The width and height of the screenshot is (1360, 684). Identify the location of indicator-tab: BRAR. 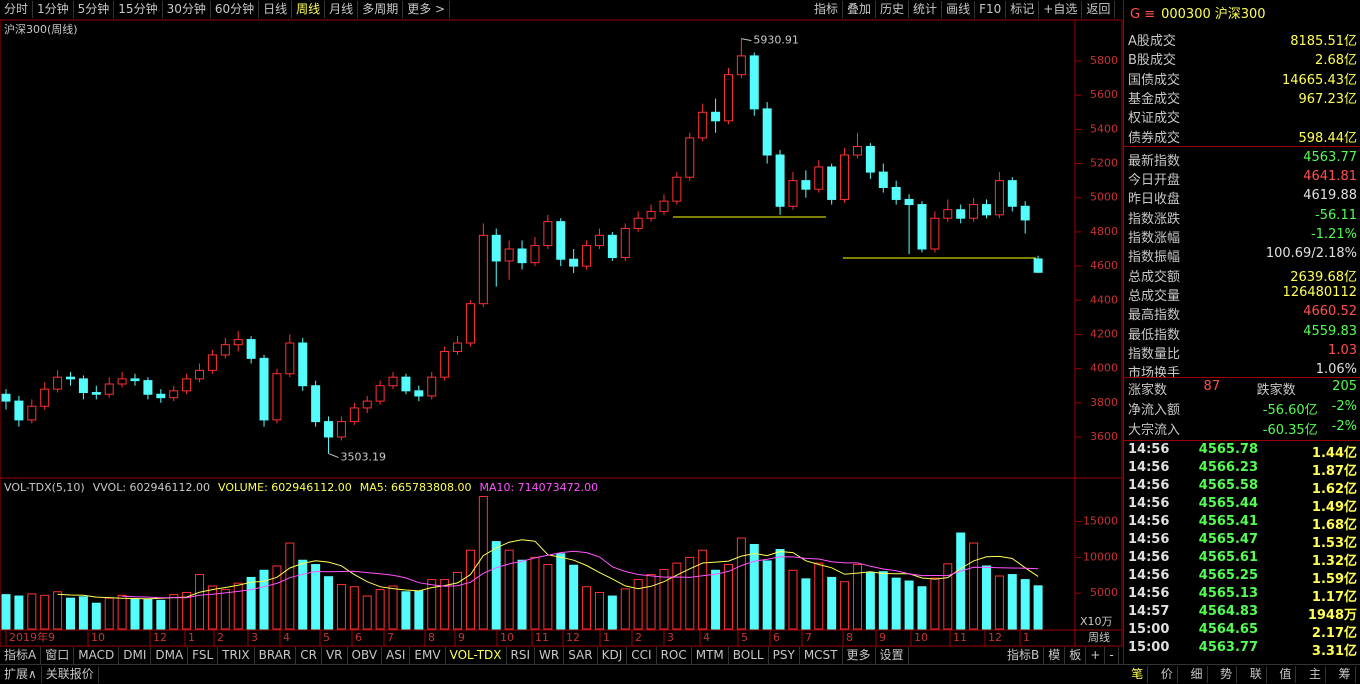
(276, 655).